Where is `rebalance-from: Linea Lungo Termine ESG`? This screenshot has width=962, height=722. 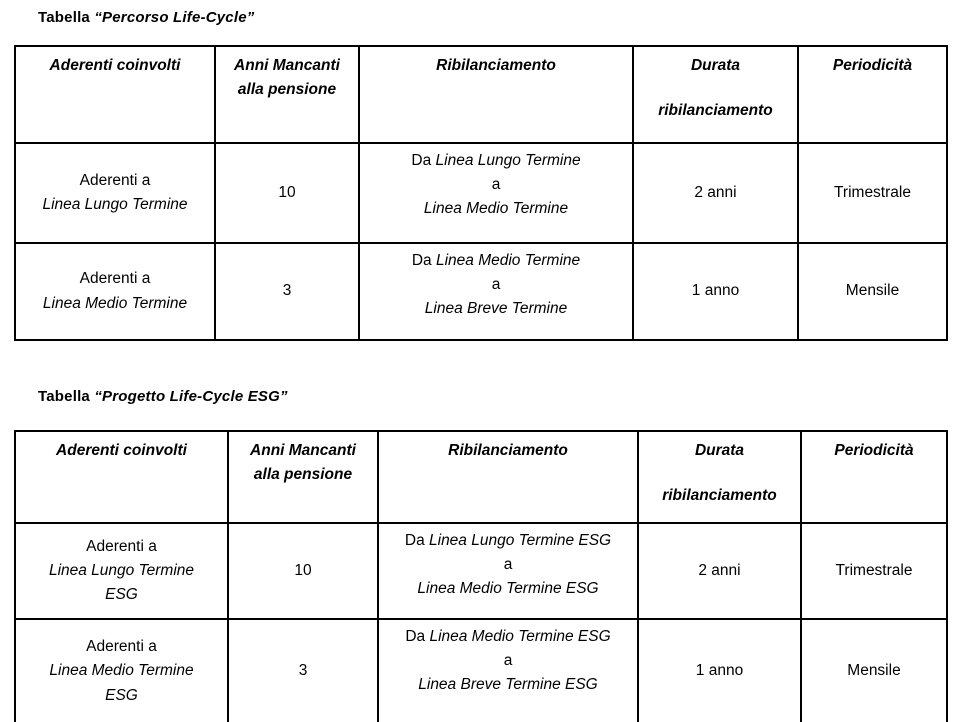
rebalance-from: Linea Lungo Termine ESG is located at coordinates (520, 540).